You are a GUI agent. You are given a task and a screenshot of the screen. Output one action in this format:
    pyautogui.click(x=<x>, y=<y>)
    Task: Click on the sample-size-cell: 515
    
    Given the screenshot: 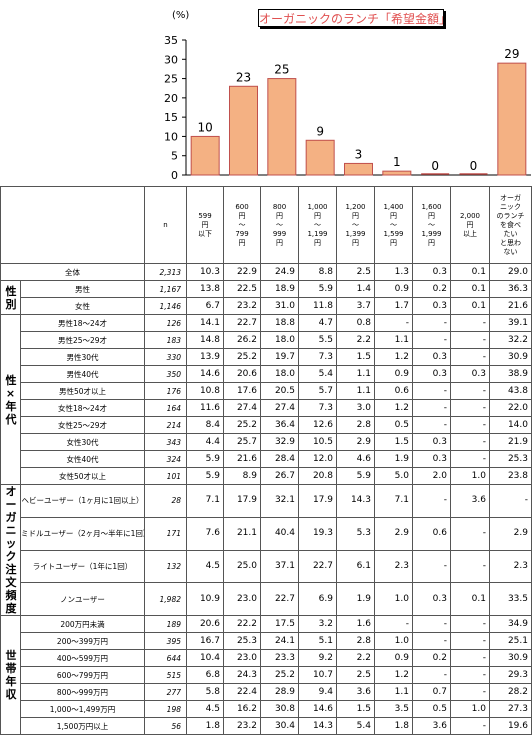 What is the action you would take?
    pyautogui.click(x=165, y=675)
    